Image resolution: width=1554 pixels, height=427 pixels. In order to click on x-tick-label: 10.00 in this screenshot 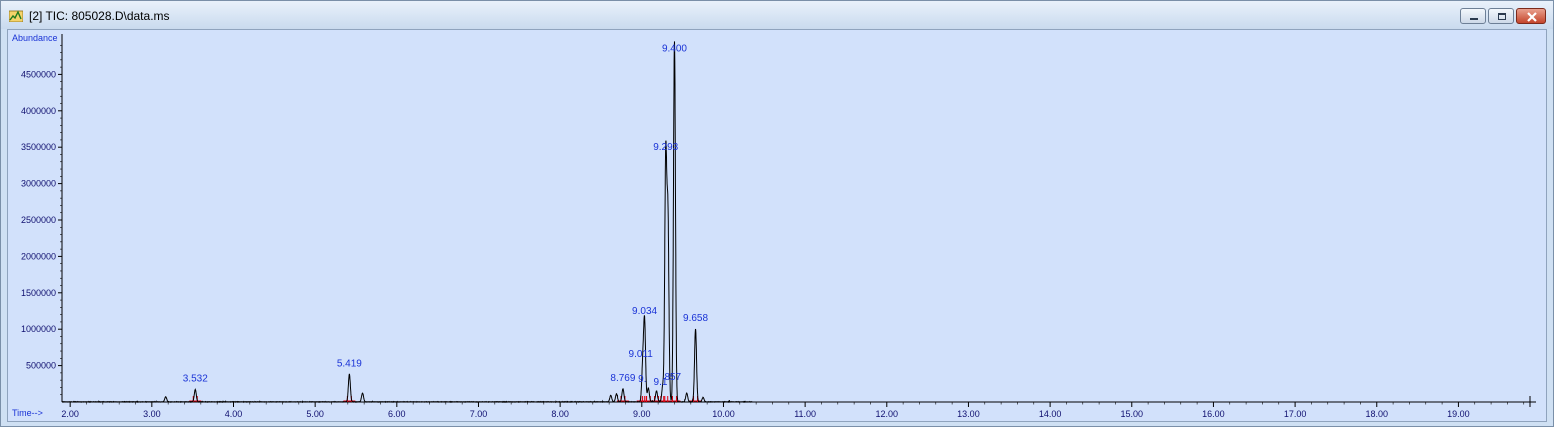, I will do `click(723, 414)`.